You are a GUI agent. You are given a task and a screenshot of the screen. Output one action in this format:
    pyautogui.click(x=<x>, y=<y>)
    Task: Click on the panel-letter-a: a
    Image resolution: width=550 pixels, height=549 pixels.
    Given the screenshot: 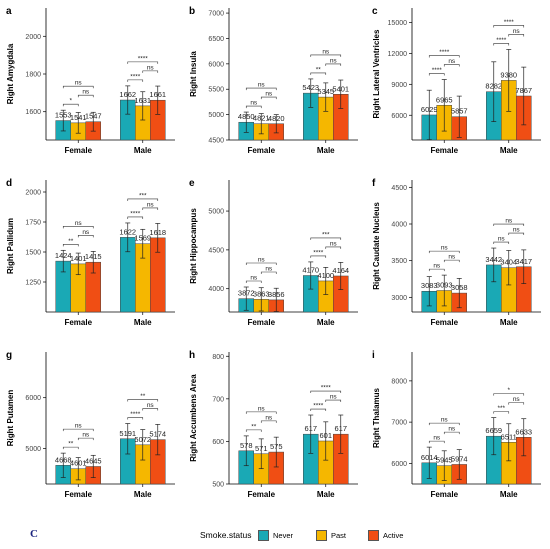 What is the action you would take?
    pyautogui.click(x=9, y=11)
    